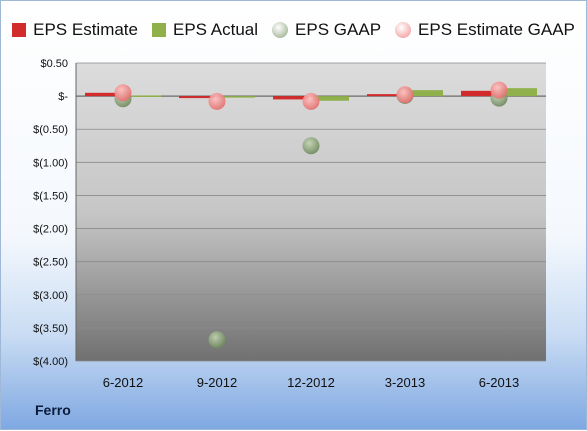  I want to click on legend-item: EPS GAAP, so click(326, 30).